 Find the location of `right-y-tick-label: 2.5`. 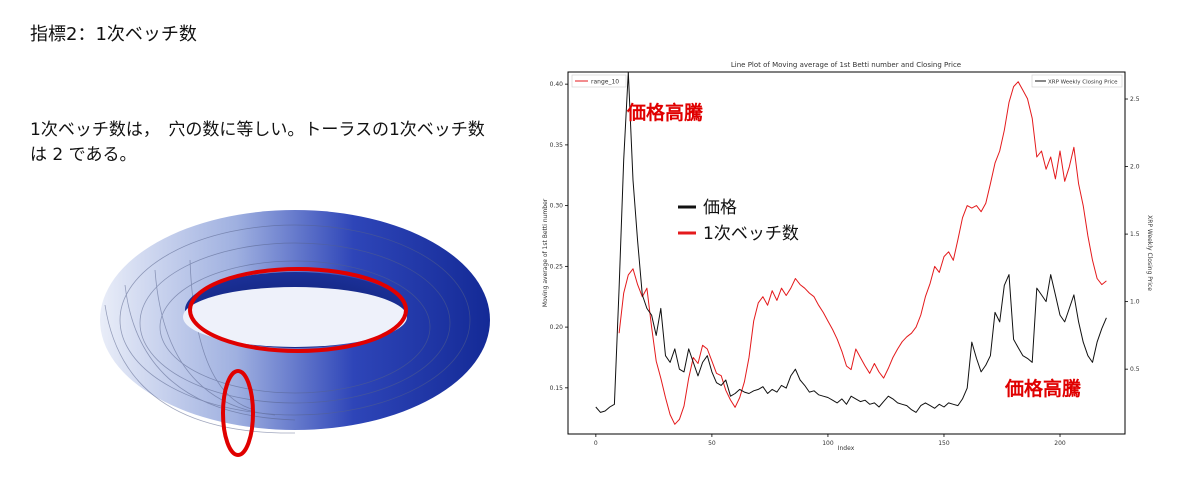

right-y-tick-label: 2.5 is located at coordinates (1135, 99).